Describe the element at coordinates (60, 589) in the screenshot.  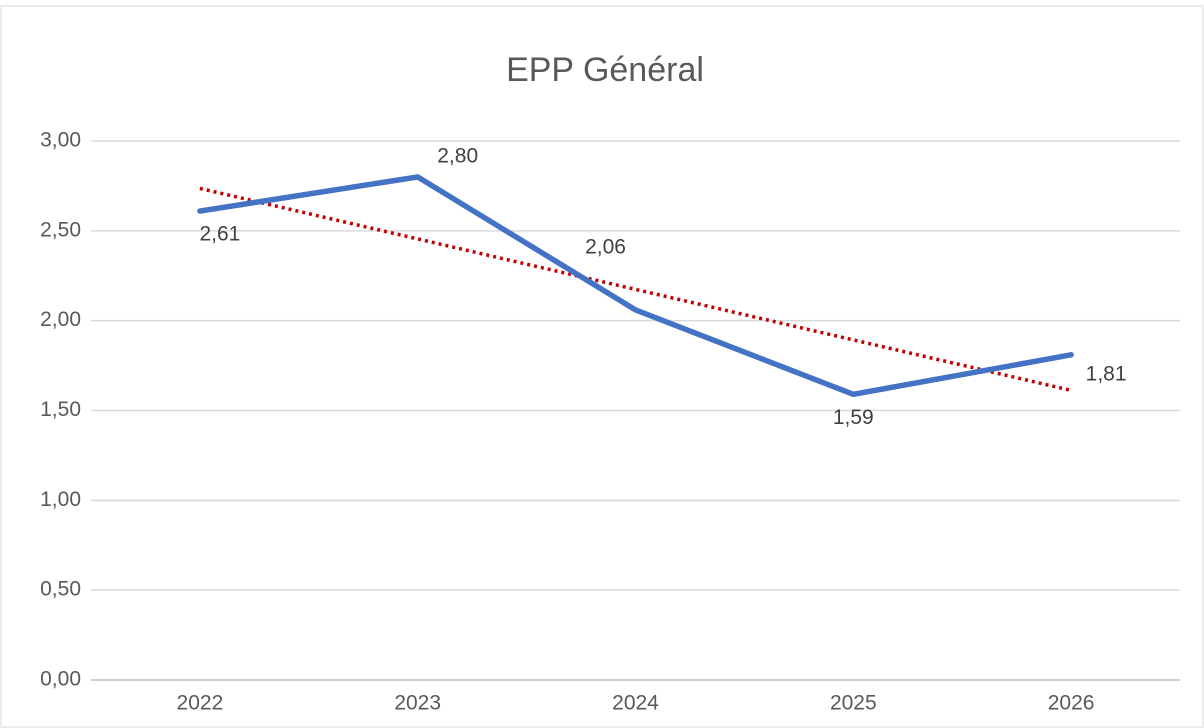
I see `y-tick-label: 0,50` at that location.